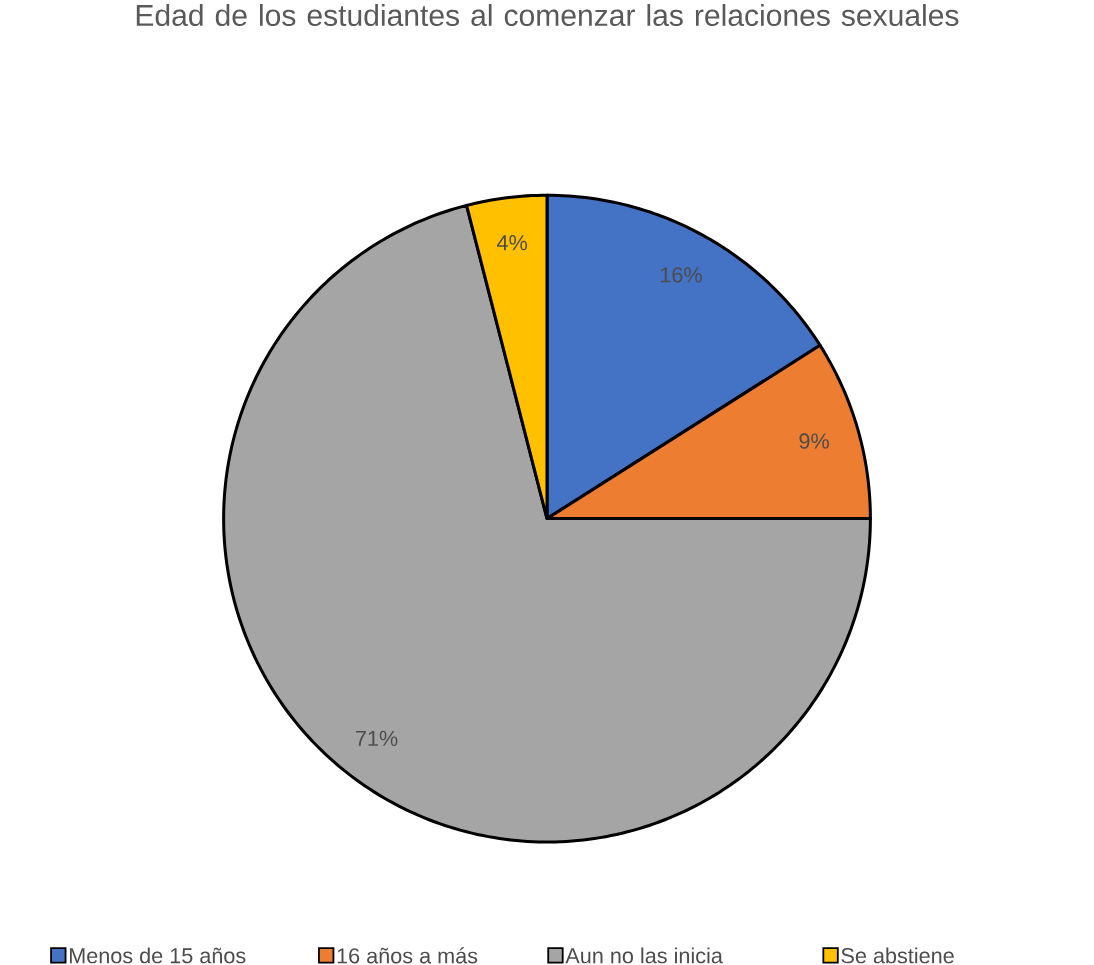 The image size is (1094, 965). I want to click on legend-label: 16 años a más, so click(407, 955).